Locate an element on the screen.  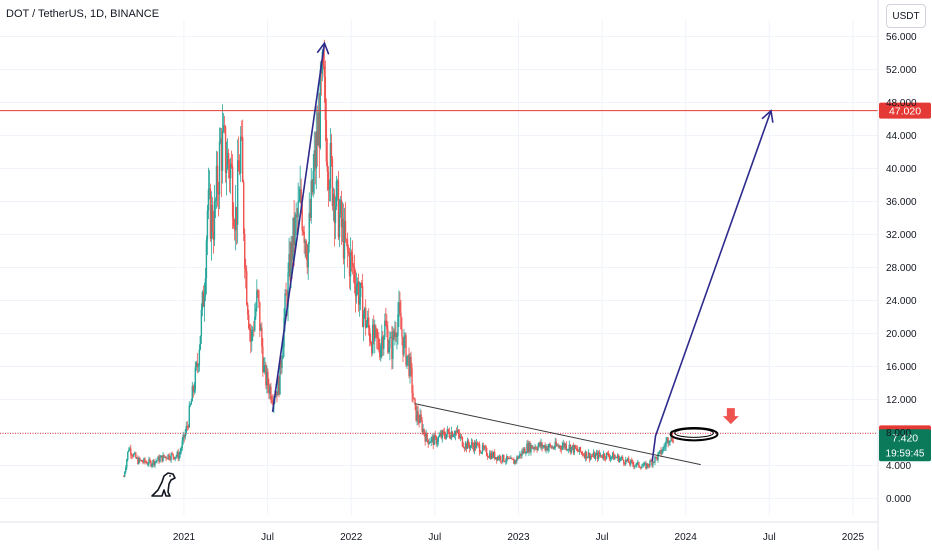
rally-arrow-head is located at coordinates (323, 48).